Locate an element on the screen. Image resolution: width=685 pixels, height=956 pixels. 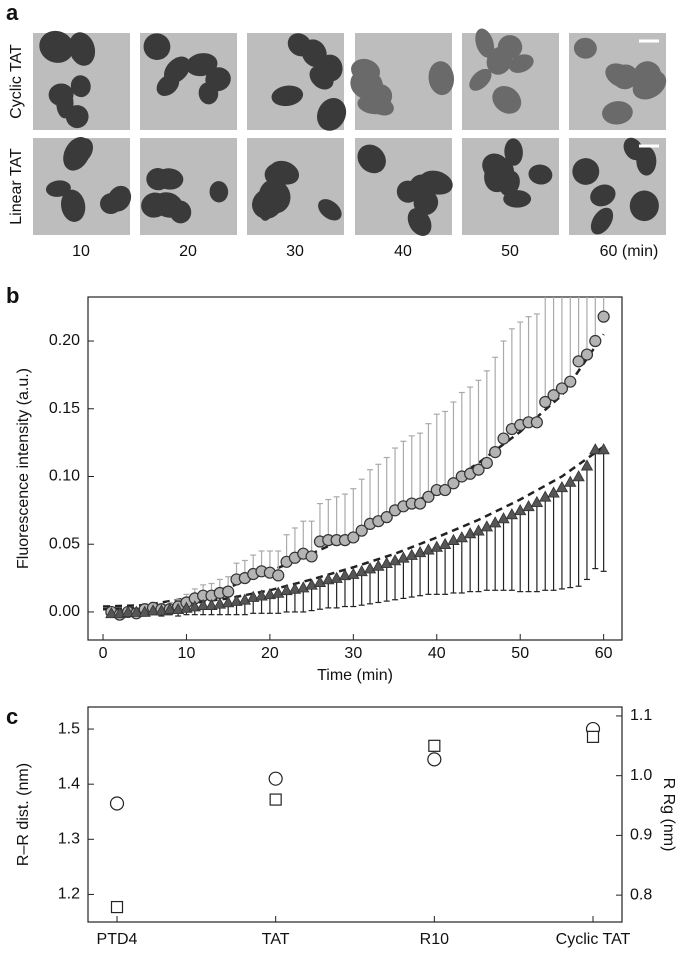
row-label: Linear TAT is located at coordinates (16, 186).